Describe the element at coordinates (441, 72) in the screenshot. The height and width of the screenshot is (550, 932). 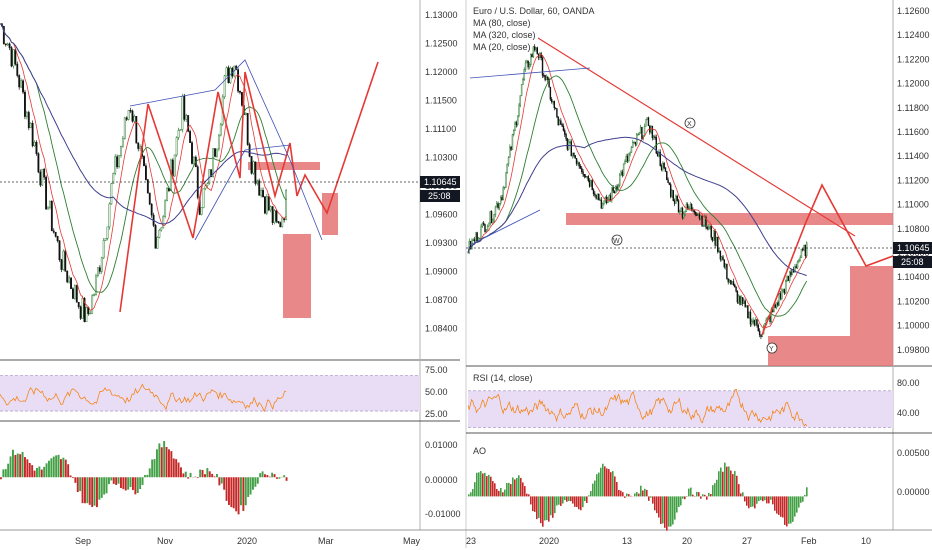
I see `left-price-tick: 1.12000` at that location.